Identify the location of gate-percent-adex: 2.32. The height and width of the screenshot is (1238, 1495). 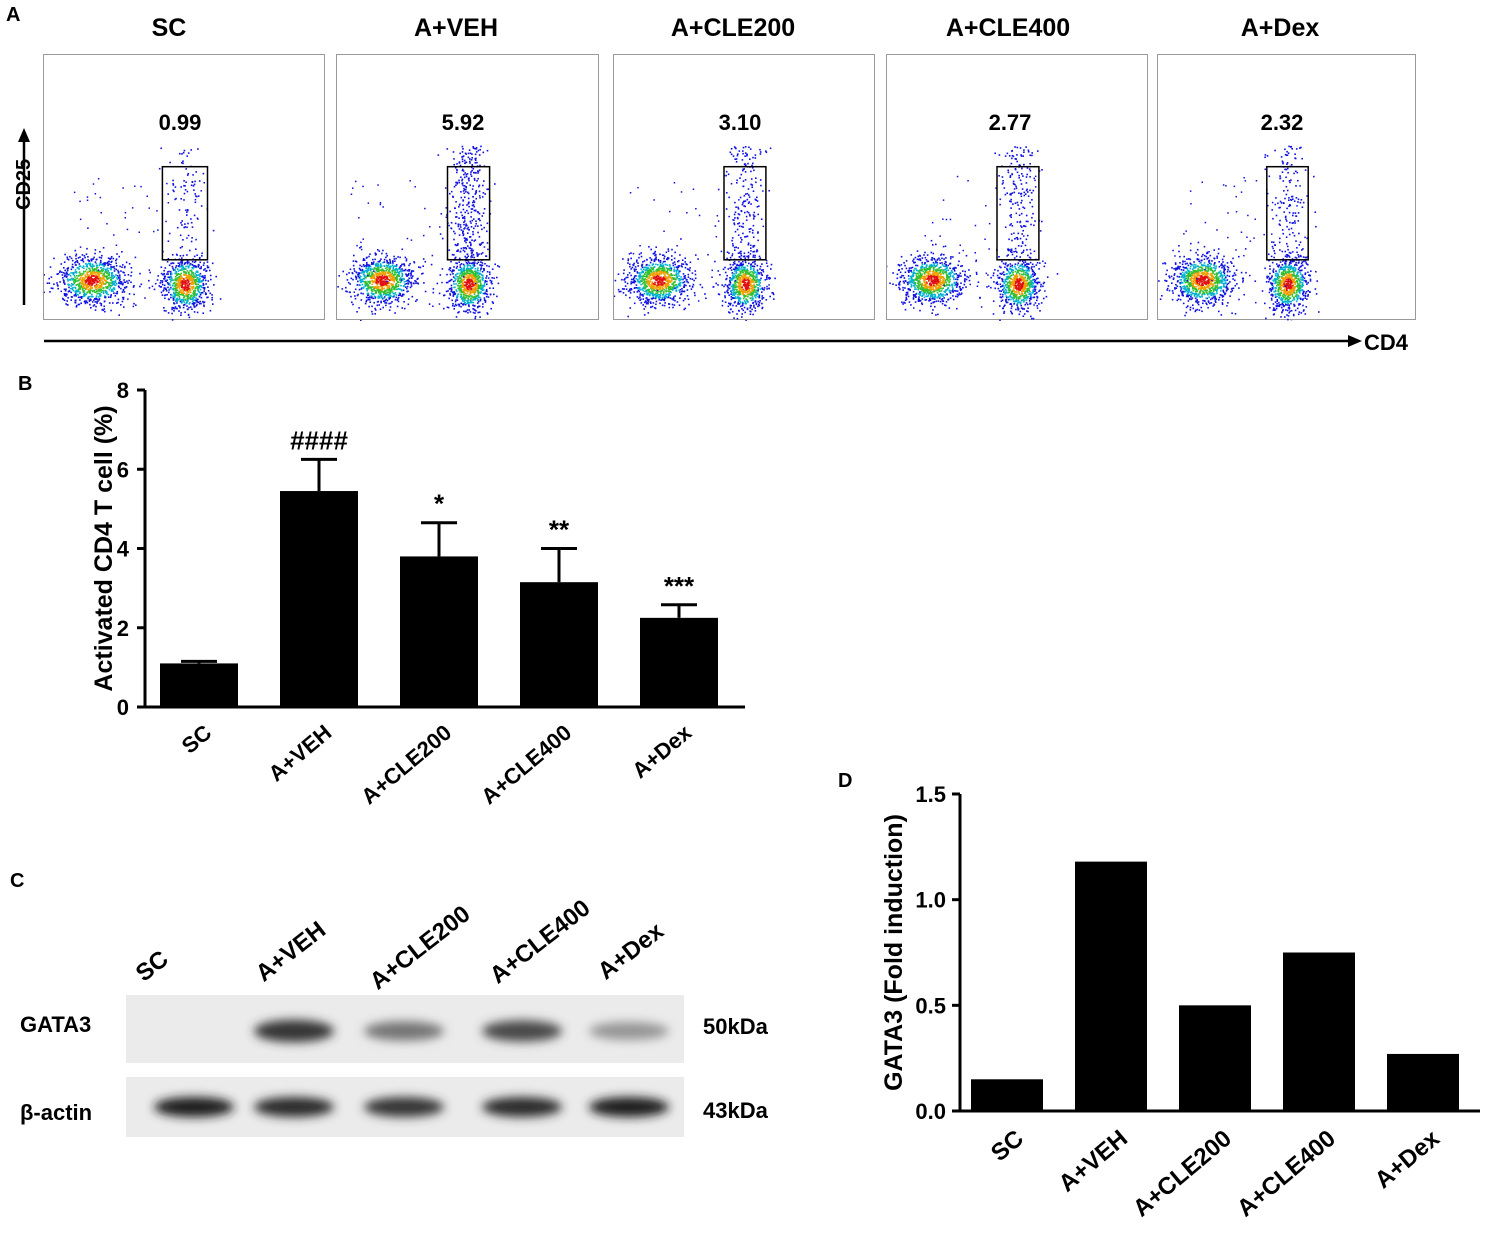
(1282, 122).